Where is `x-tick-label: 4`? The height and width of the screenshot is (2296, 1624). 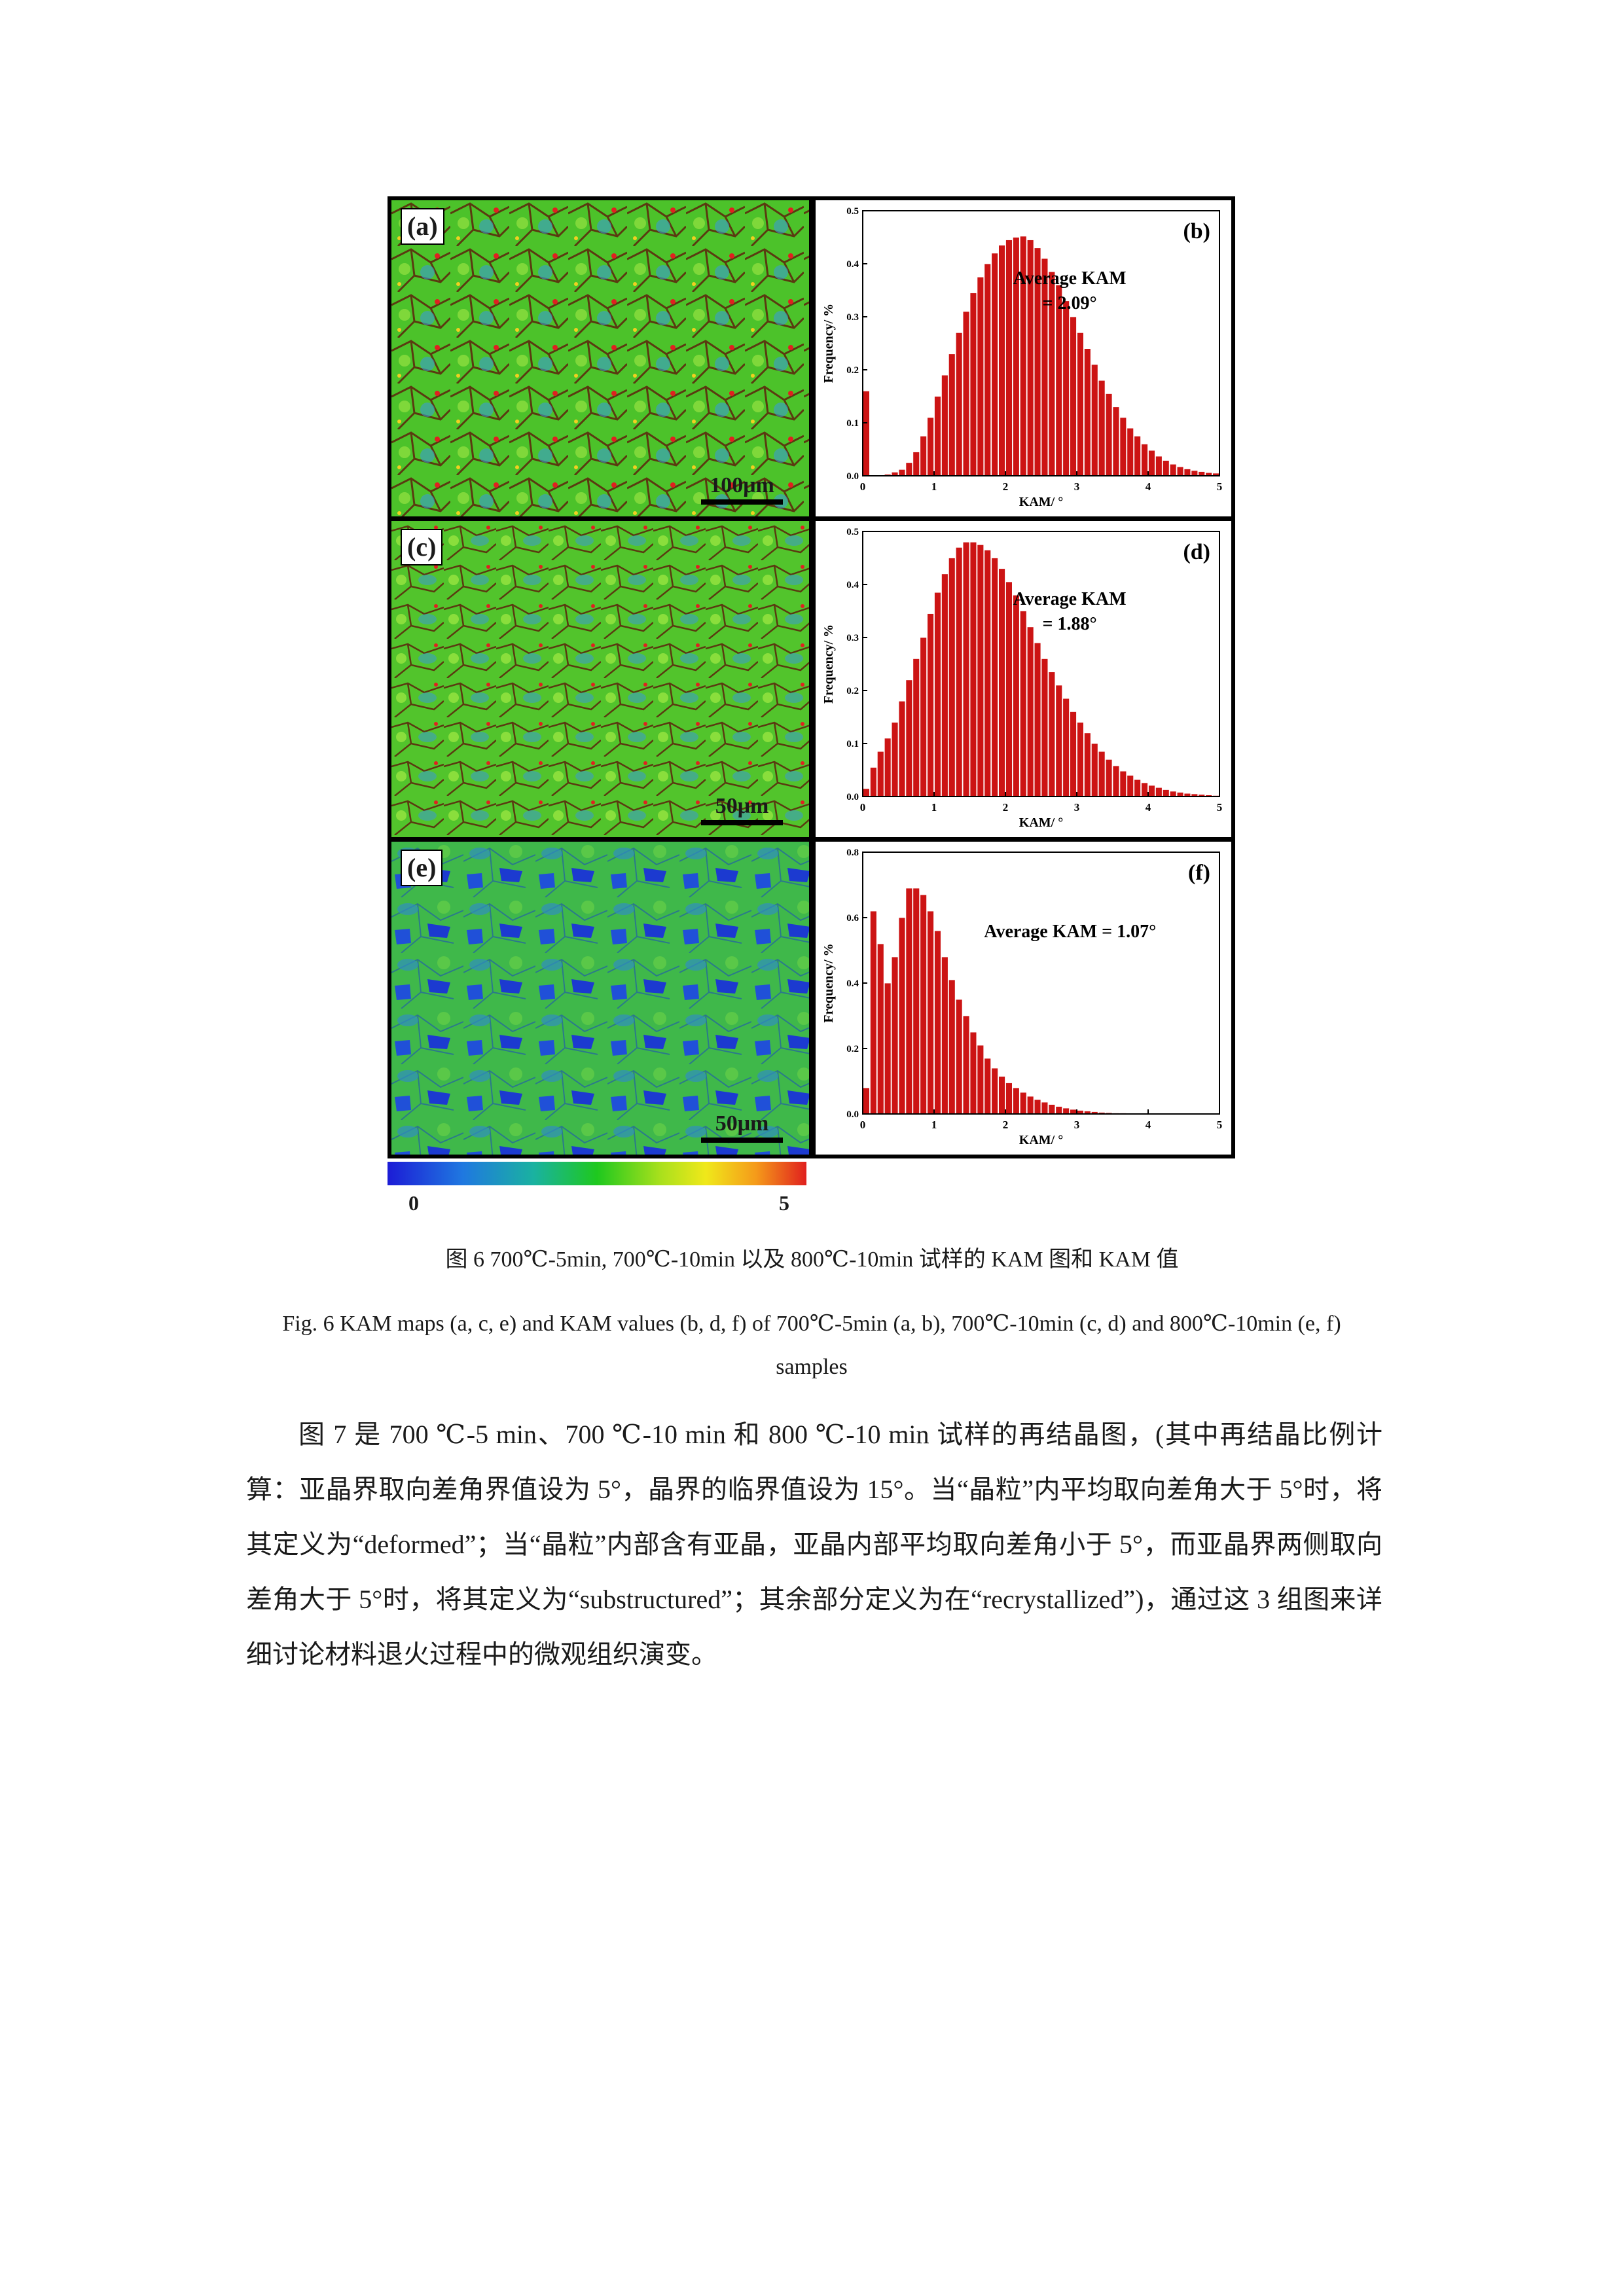 x-tick-label: 4 is located at coordinates (1148, 486).